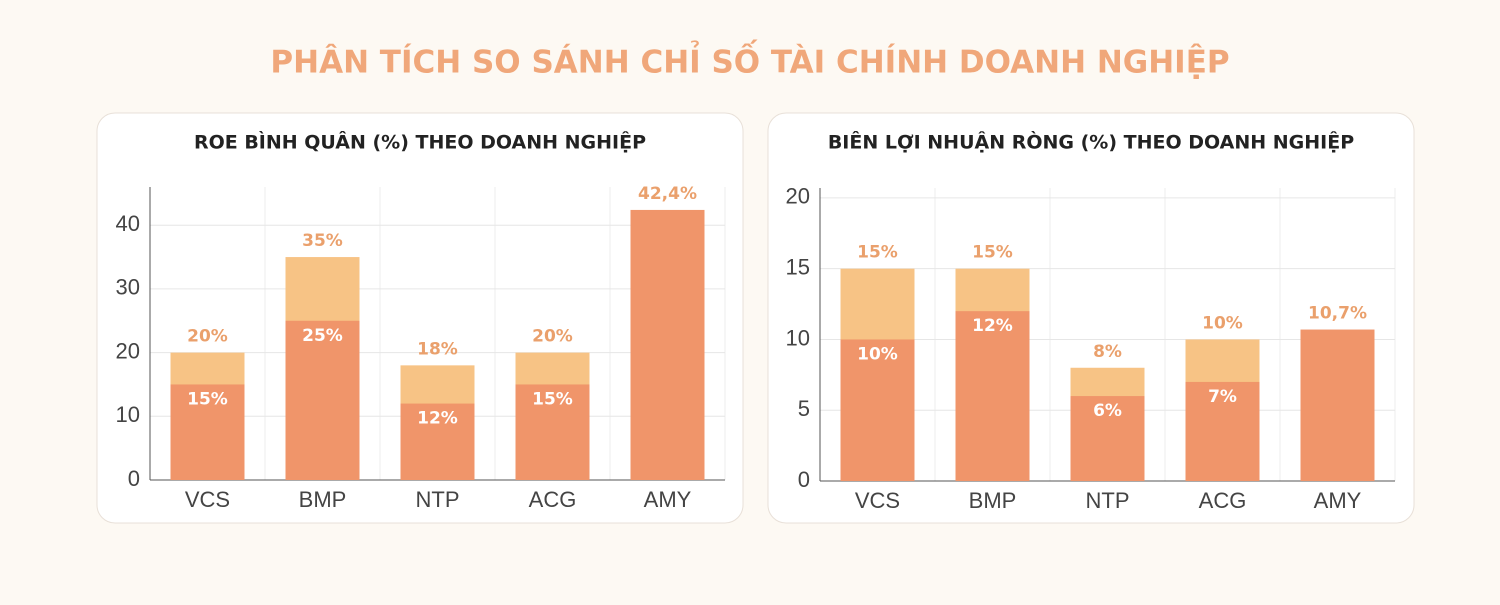 This screenshot has width=1500, height=605. I want to click on y-tick-label: 15, so click(798, 266).